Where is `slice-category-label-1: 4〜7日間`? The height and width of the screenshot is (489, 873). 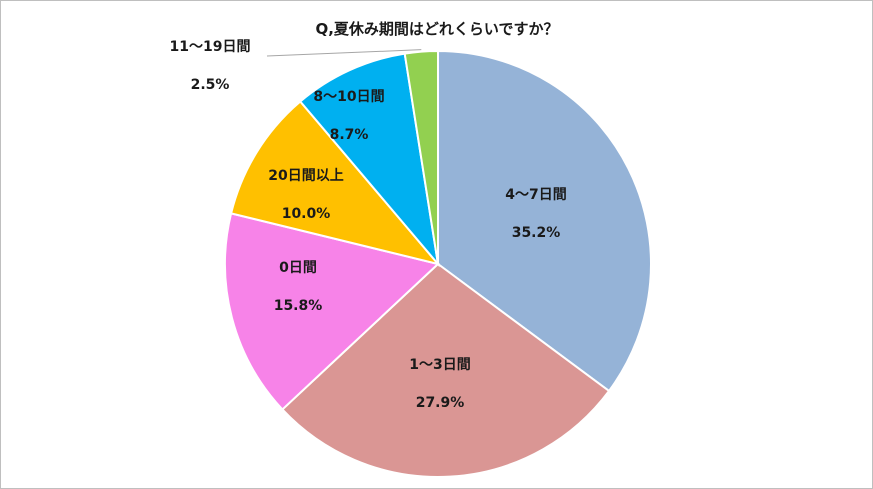
slice-category-label-1: 4〜7日間 is located at coordinates (535, 195).